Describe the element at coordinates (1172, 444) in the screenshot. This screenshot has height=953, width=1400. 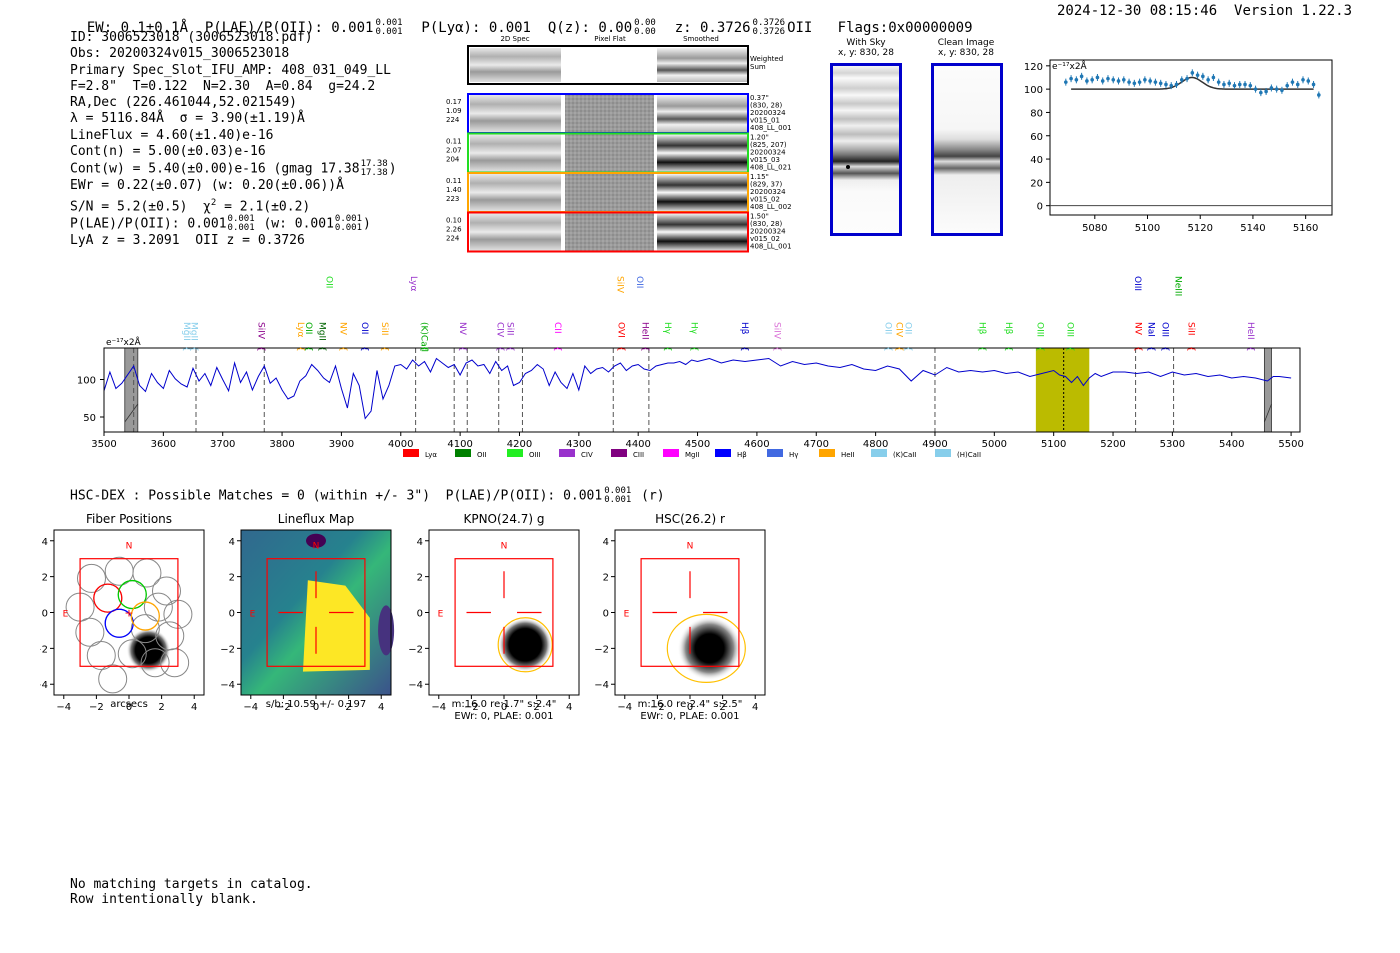
I see `spectrum-xtick-label: 5300` at that location.